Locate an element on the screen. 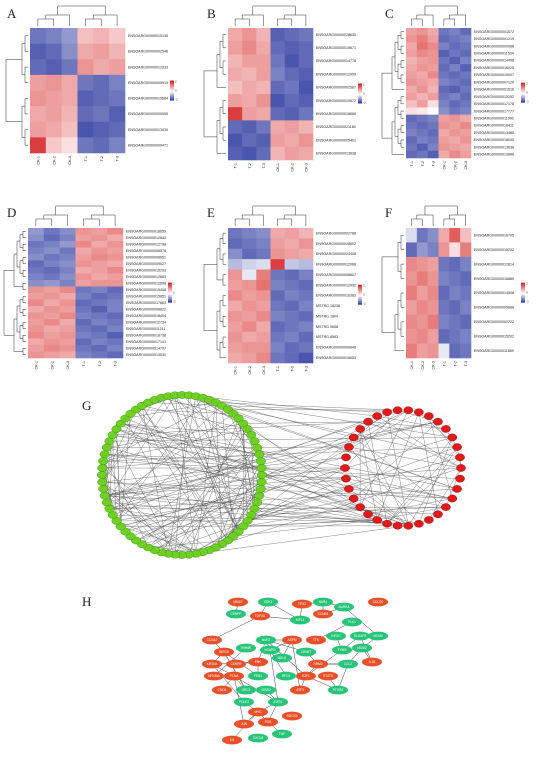 The width and height of the screenshot is (550, 763). row-label: ENSOARG00000002788 is located at coordinates (336, 233).